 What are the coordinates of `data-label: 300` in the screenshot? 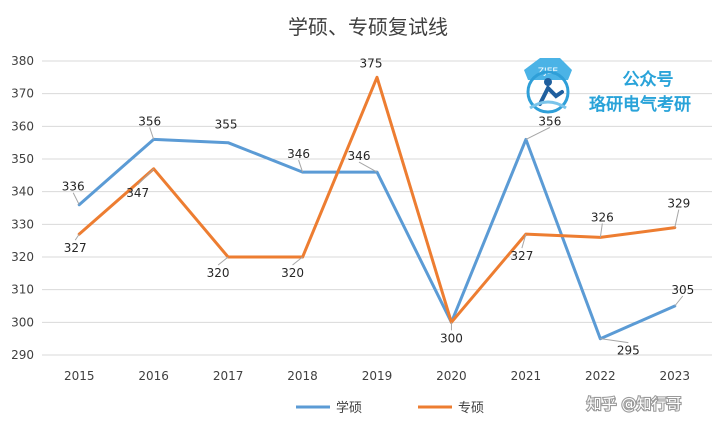 It's located at (451, 338).